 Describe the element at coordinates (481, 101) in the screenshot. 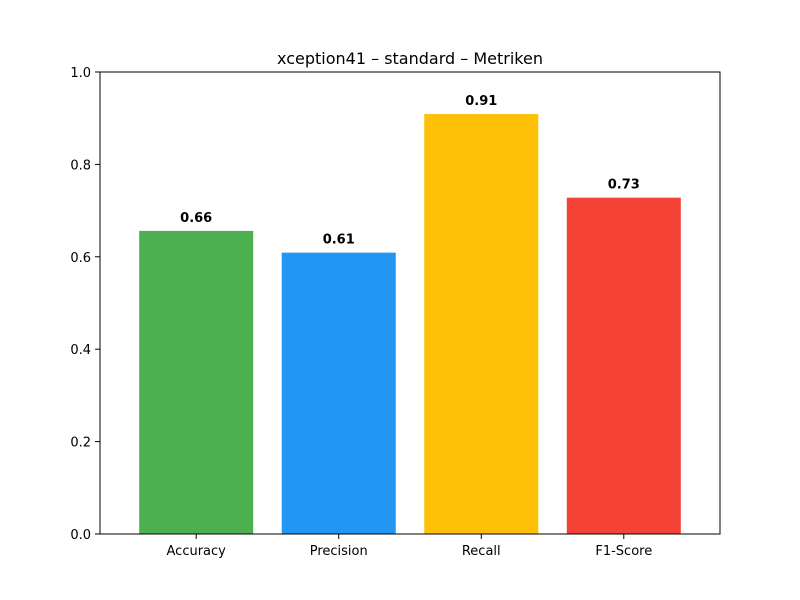

I see `data-label-recall: 0.91` at that location.